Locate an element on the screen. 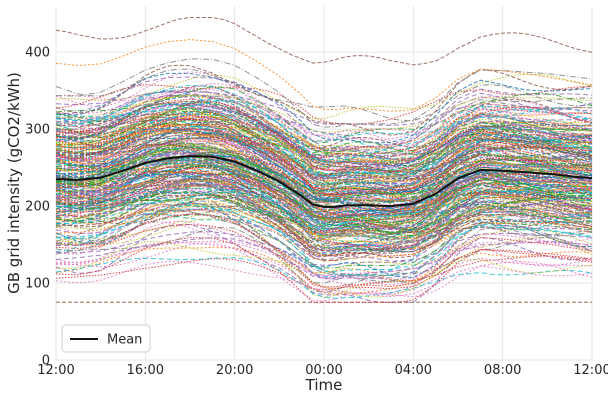  x-axis-label: Time is located at coordinates (324, 385).